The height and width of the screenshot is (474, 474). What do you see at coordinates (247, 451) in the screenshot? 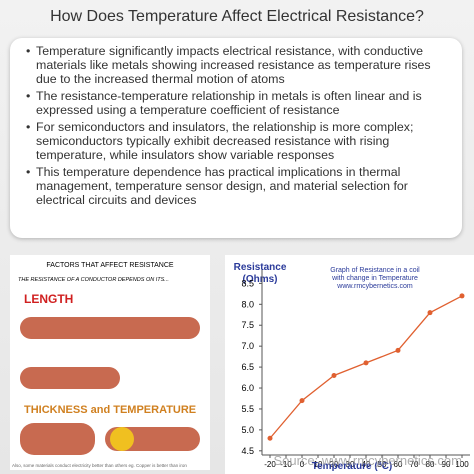
I see `y-tick-label: 4.5` at bounding box center [247, 451].